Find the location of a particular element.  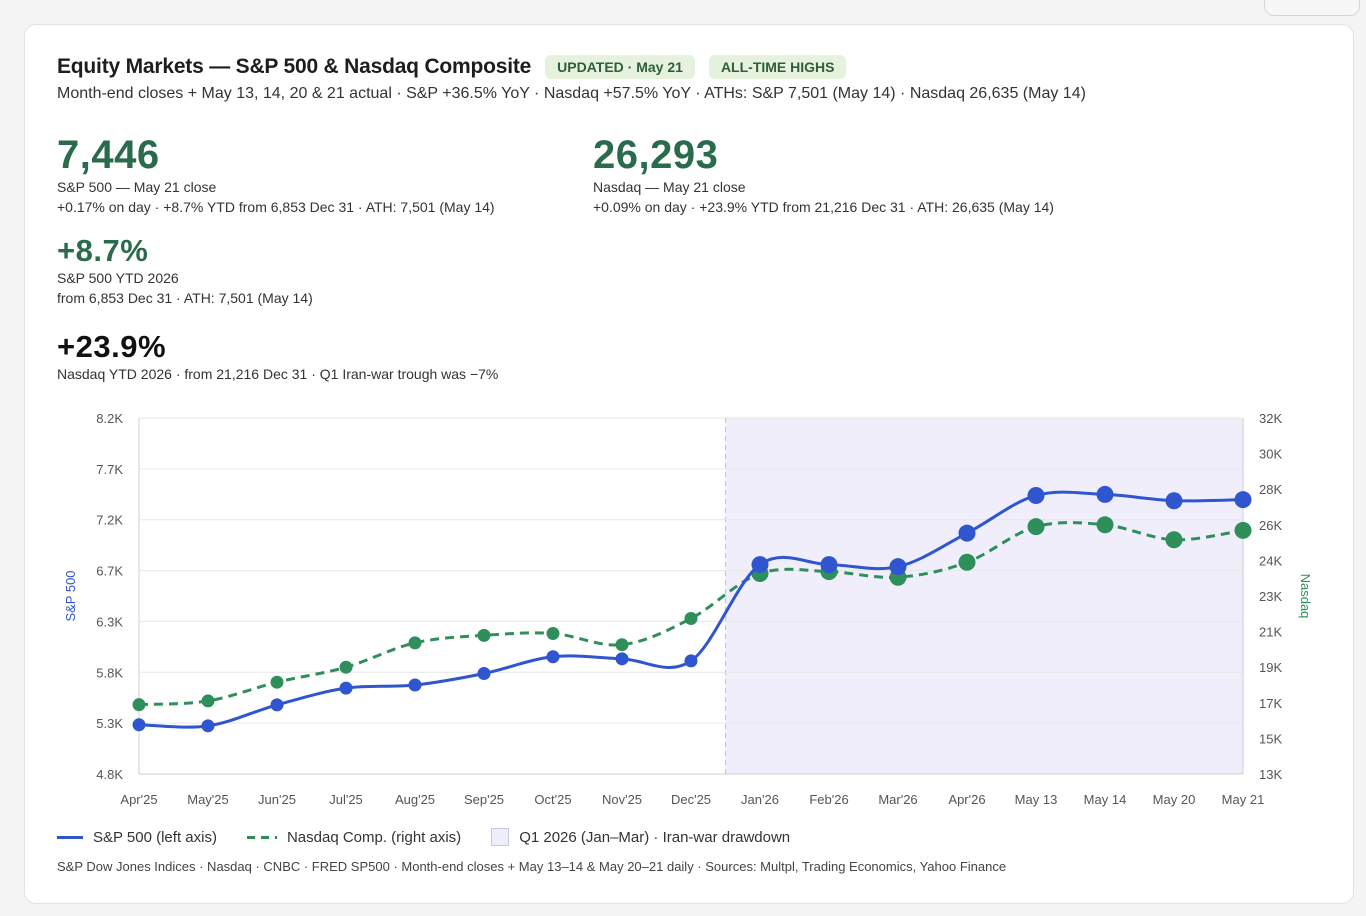

y-left-tick-label: 5.3K is located at coordinates (109, 723).